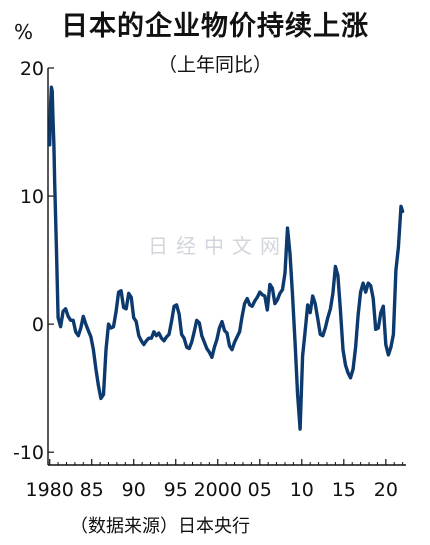 This screenshot has width=430, height=545. I want to click on chart-subtitle: （上年同比）, so click(214, 65).